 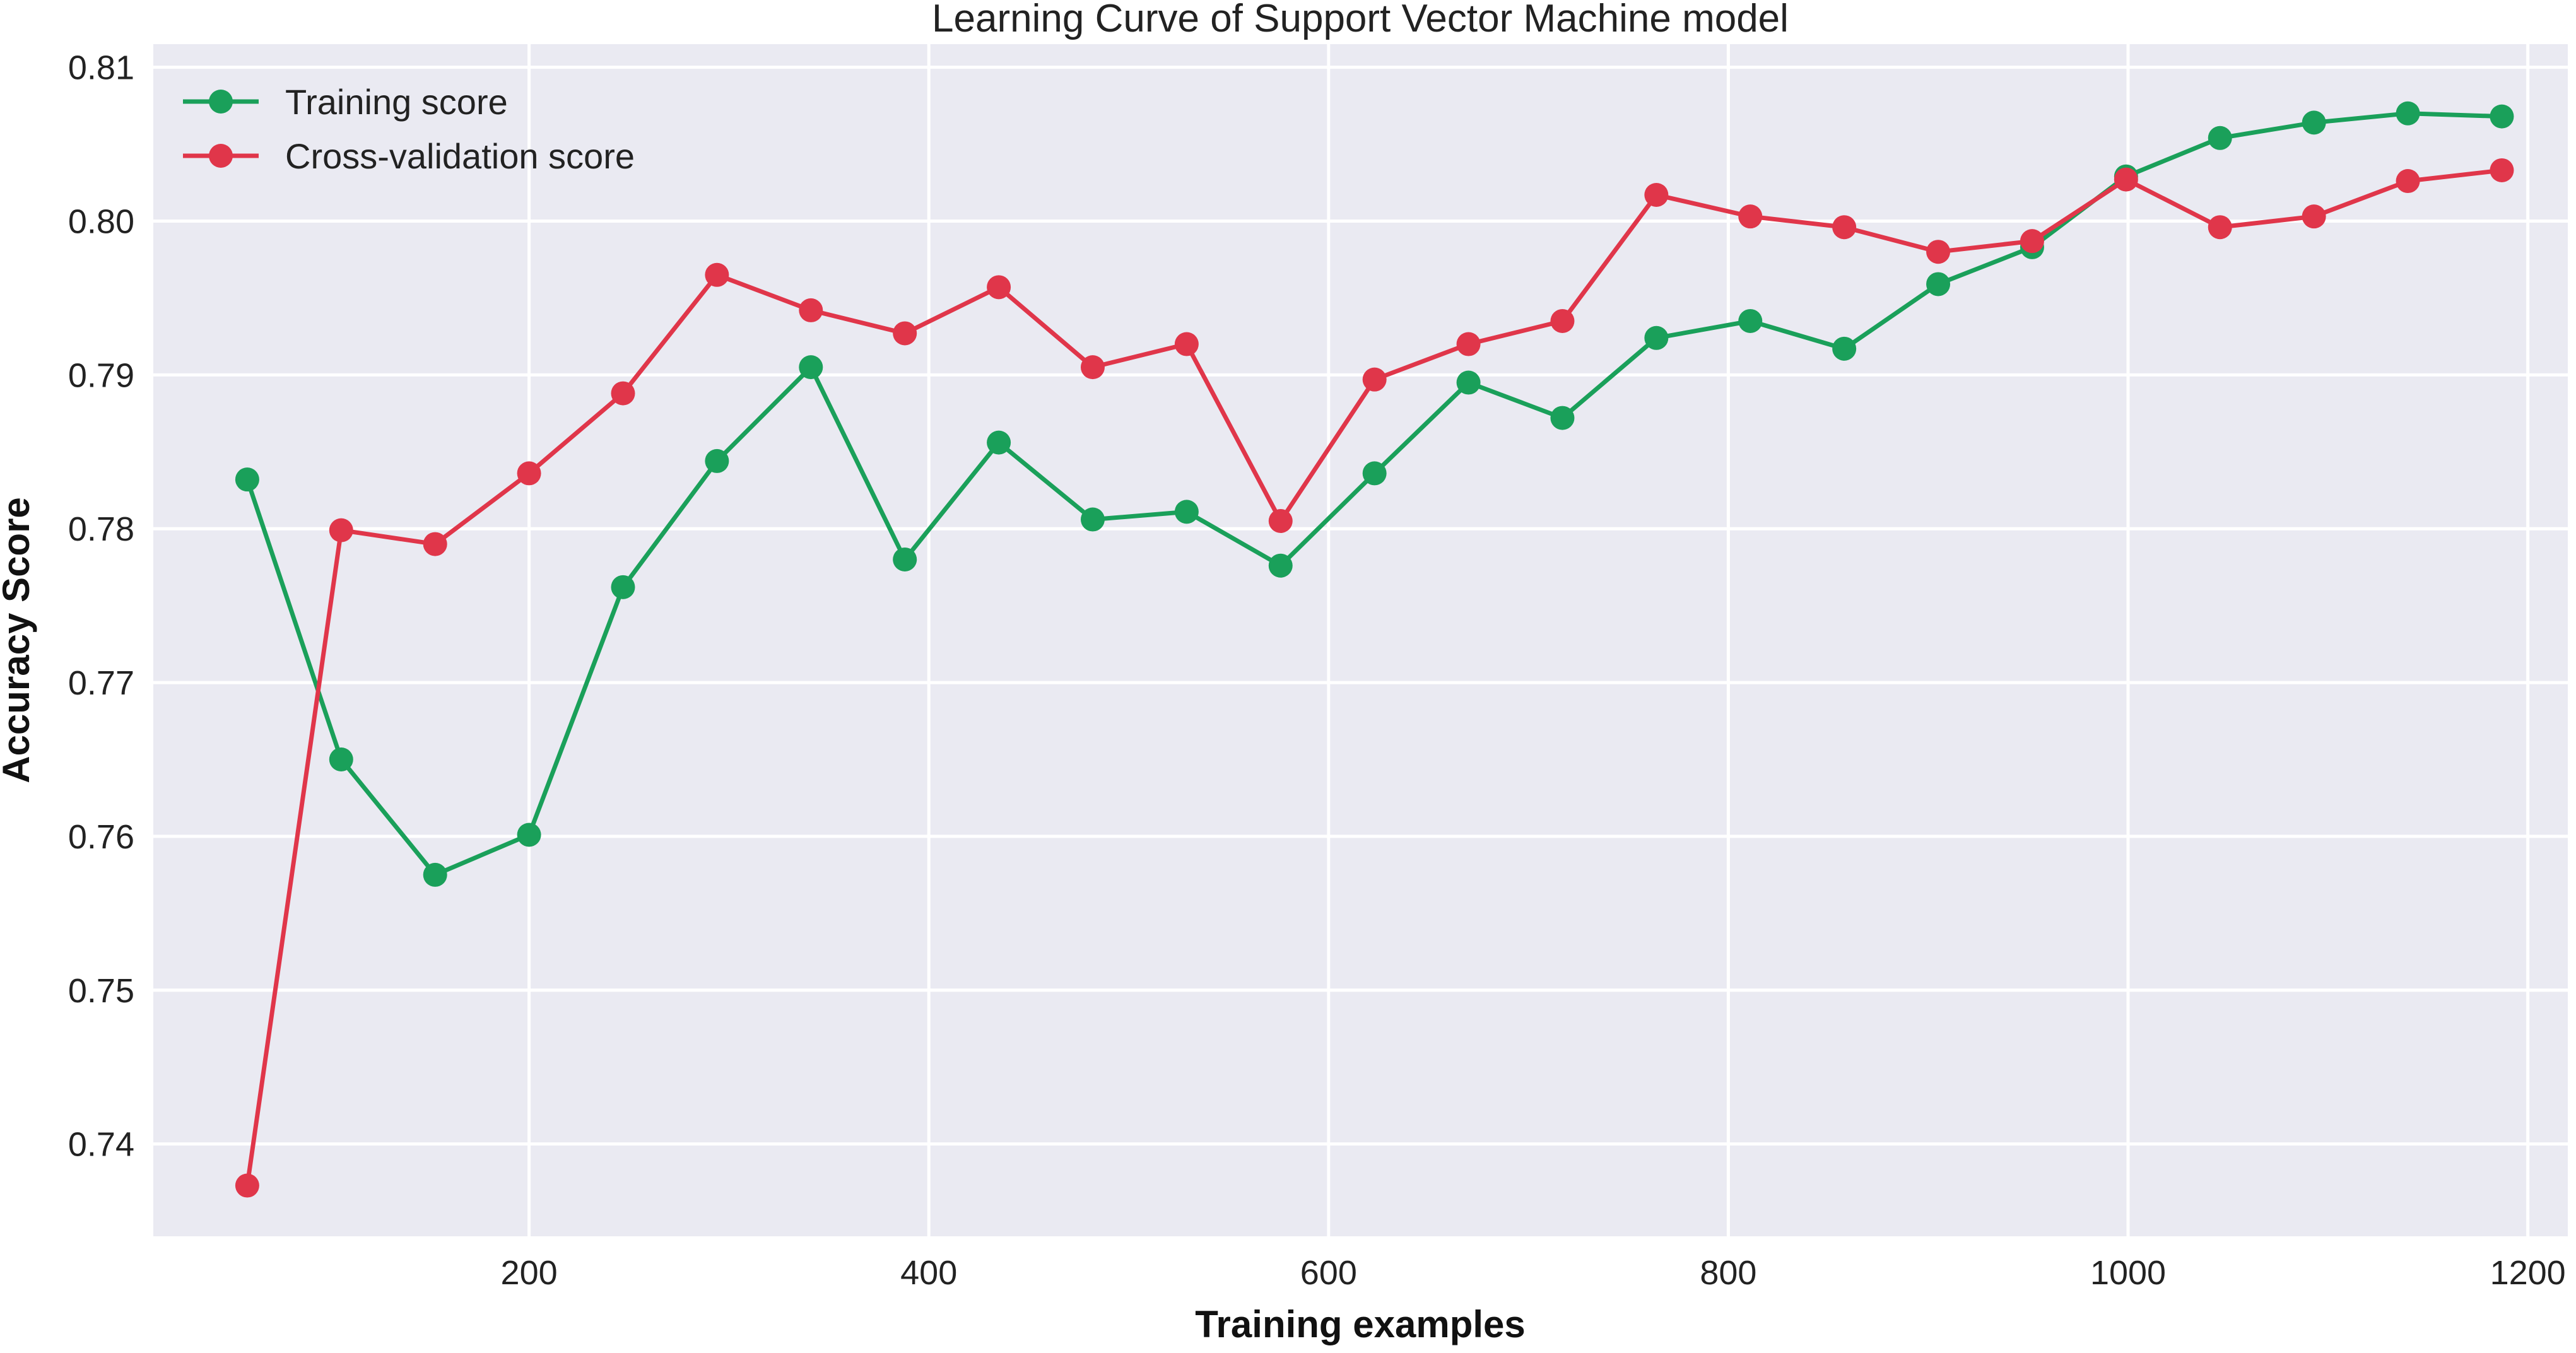 What do you see at coordinates (1533, 1273) in the screenshot?
I see `x-tick-labels: 200 400 600 800 1000 1200` at bounding box center [1533, 1273].